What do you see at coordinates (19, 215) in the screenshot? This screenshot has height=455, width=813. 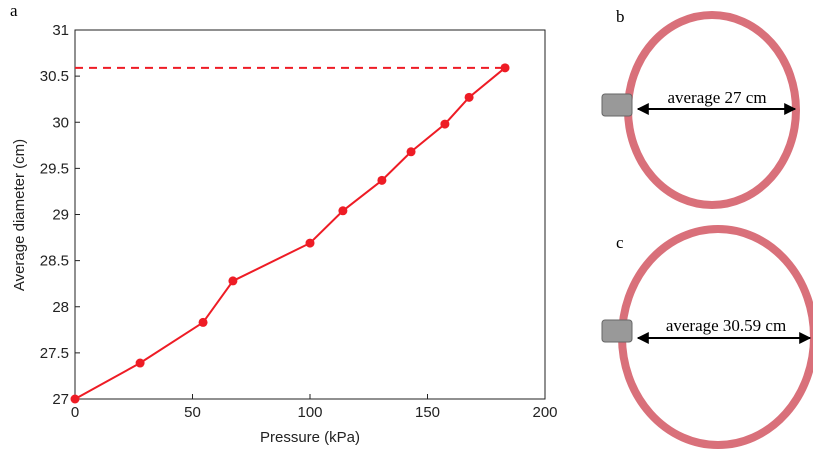 I see `y-axis-label: Average diameter (cm)` at bounding box center [19, 215].